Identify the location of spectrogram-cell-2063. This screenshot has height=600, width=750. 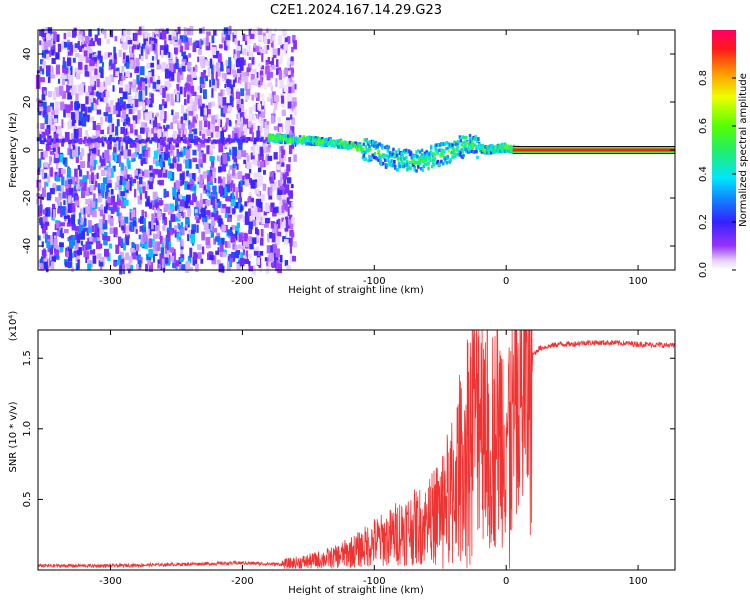
(243, 119).